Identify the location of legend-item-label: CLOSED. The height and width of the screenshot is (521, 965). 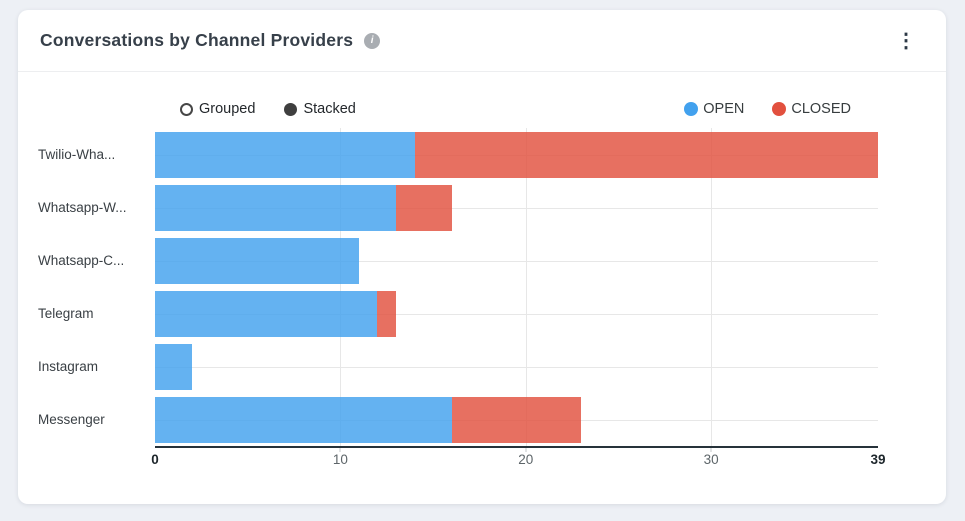
(821, 109).